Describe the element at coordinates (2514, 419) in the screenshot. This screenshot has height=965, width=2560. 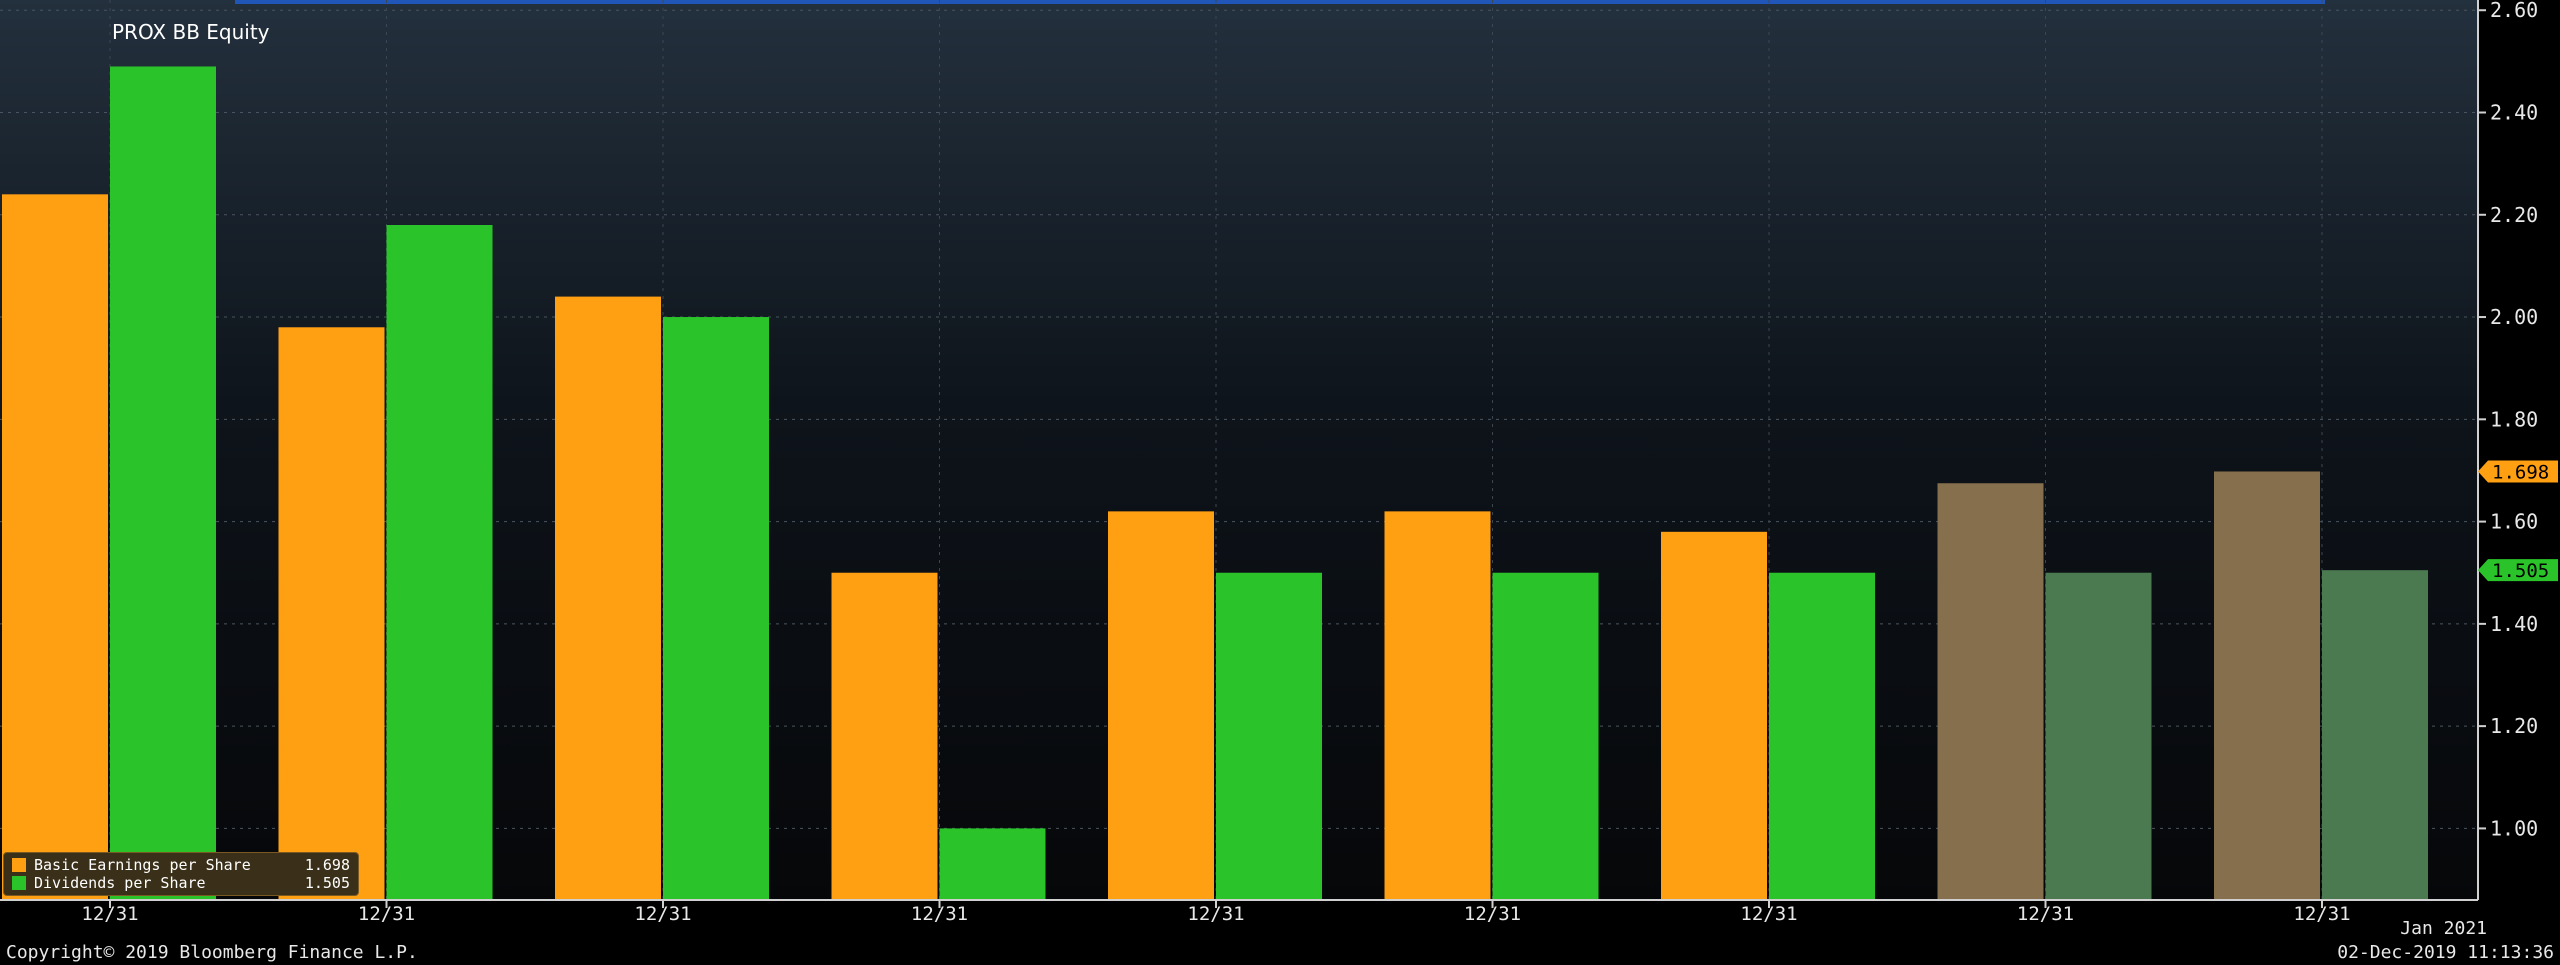
I see `y-tick-label: 1.80` at that location.